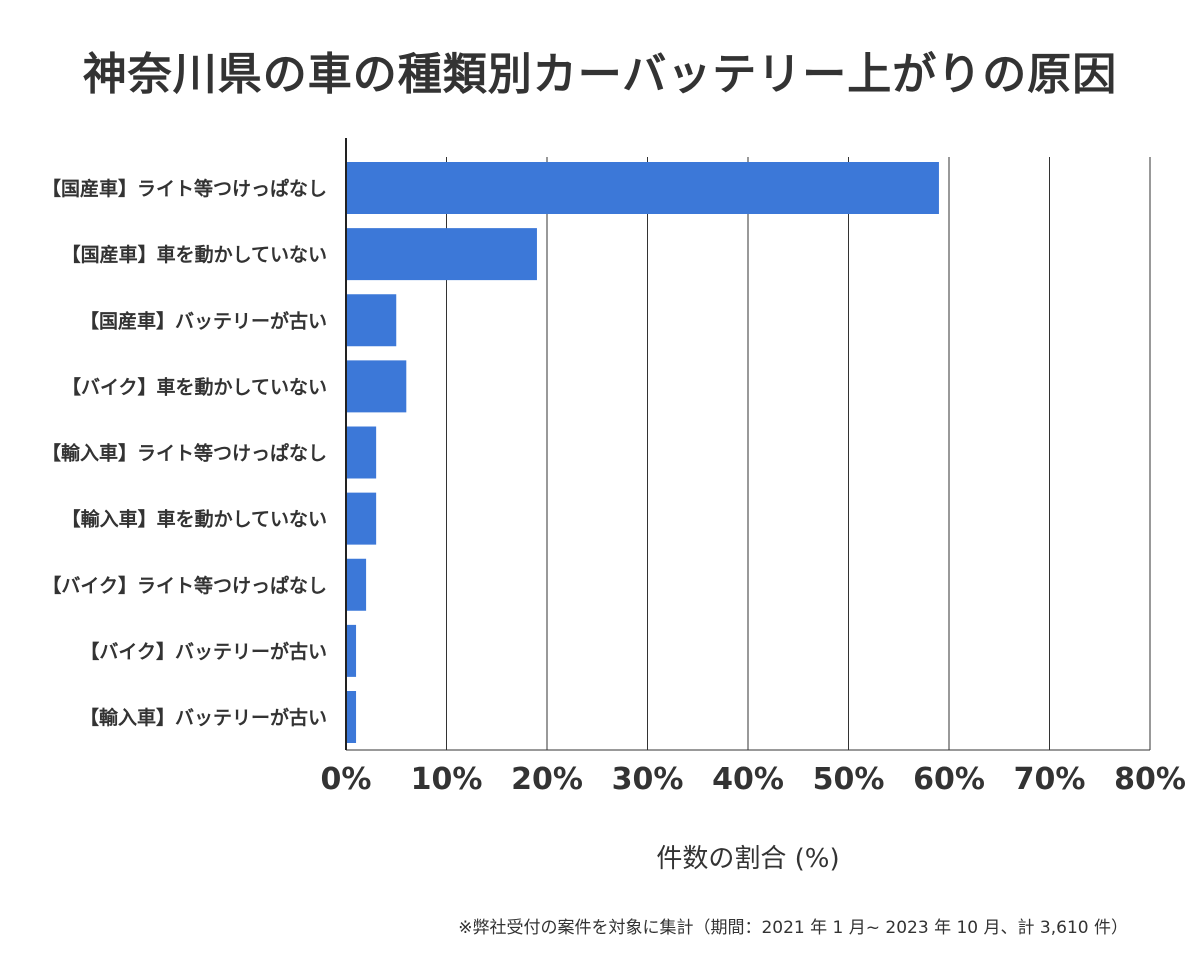  Describe the element at coordinates (203, 320) in the screenshot. I see `y-tick-label: 【国産車】バッテリーが古い` at that location.